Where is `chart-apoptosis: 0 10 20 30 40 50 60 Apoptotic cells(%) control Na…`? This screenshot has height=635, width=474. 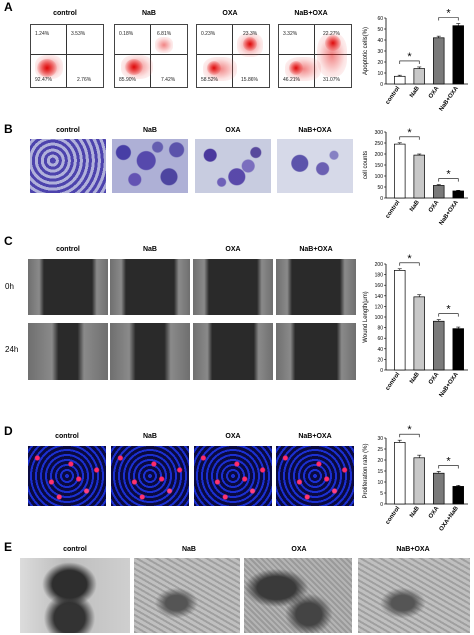
chart-apoptosis: 0 10 20 30 40 50 60 Apoptotic cells(%) control Na… is located at coordinates (415, 60).